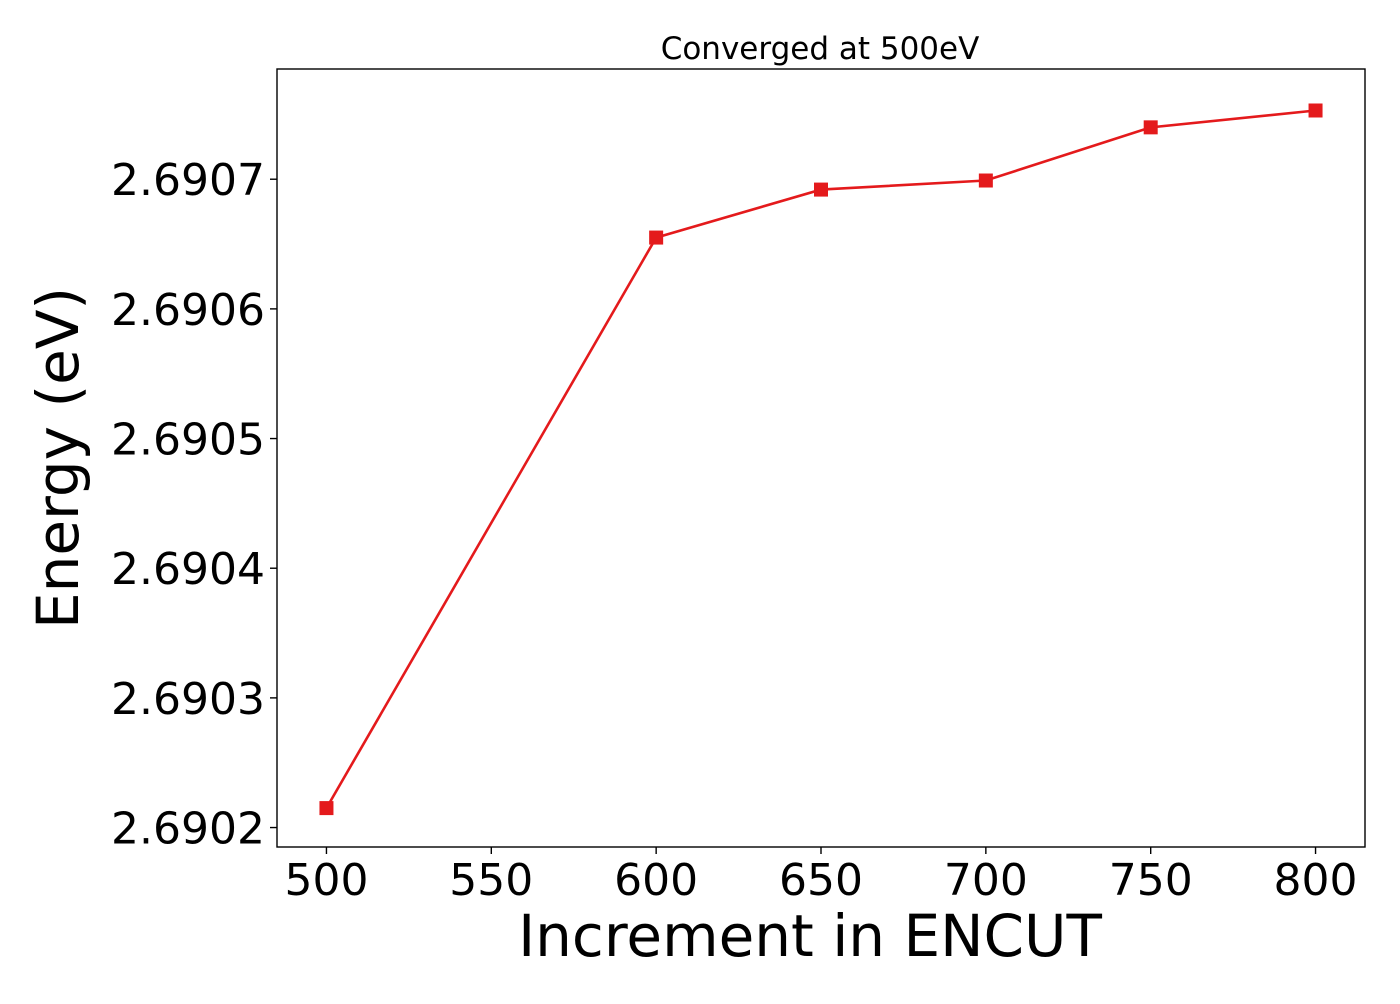 The image size is (1400, 1004). I want to click on chart-title: Converged at 500eV, so click(820, 49).